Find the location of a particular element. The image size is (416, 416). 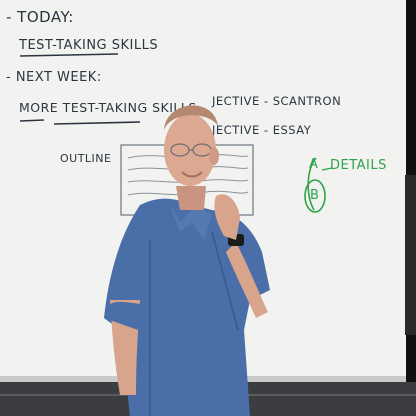

note-a: A is located at coordinates (314, 164).